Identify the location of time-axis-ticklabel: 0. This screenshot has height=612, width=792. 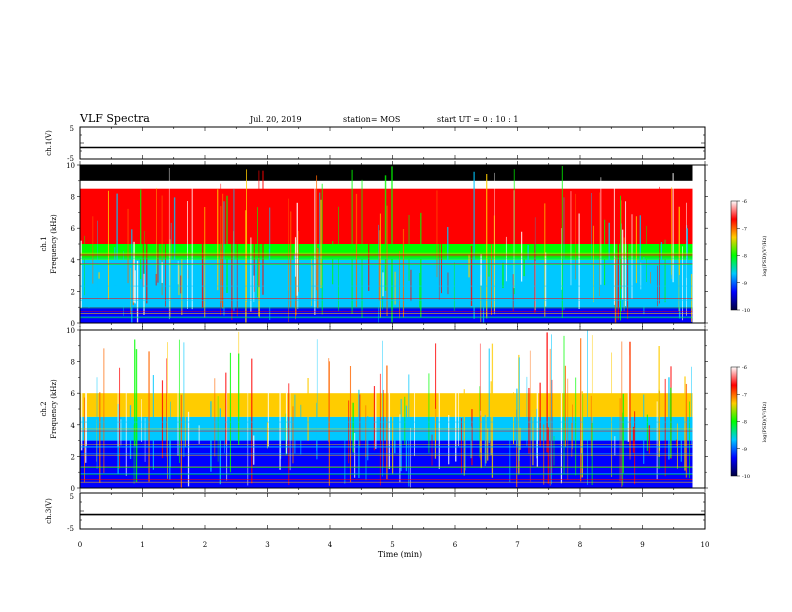
(80, 545).